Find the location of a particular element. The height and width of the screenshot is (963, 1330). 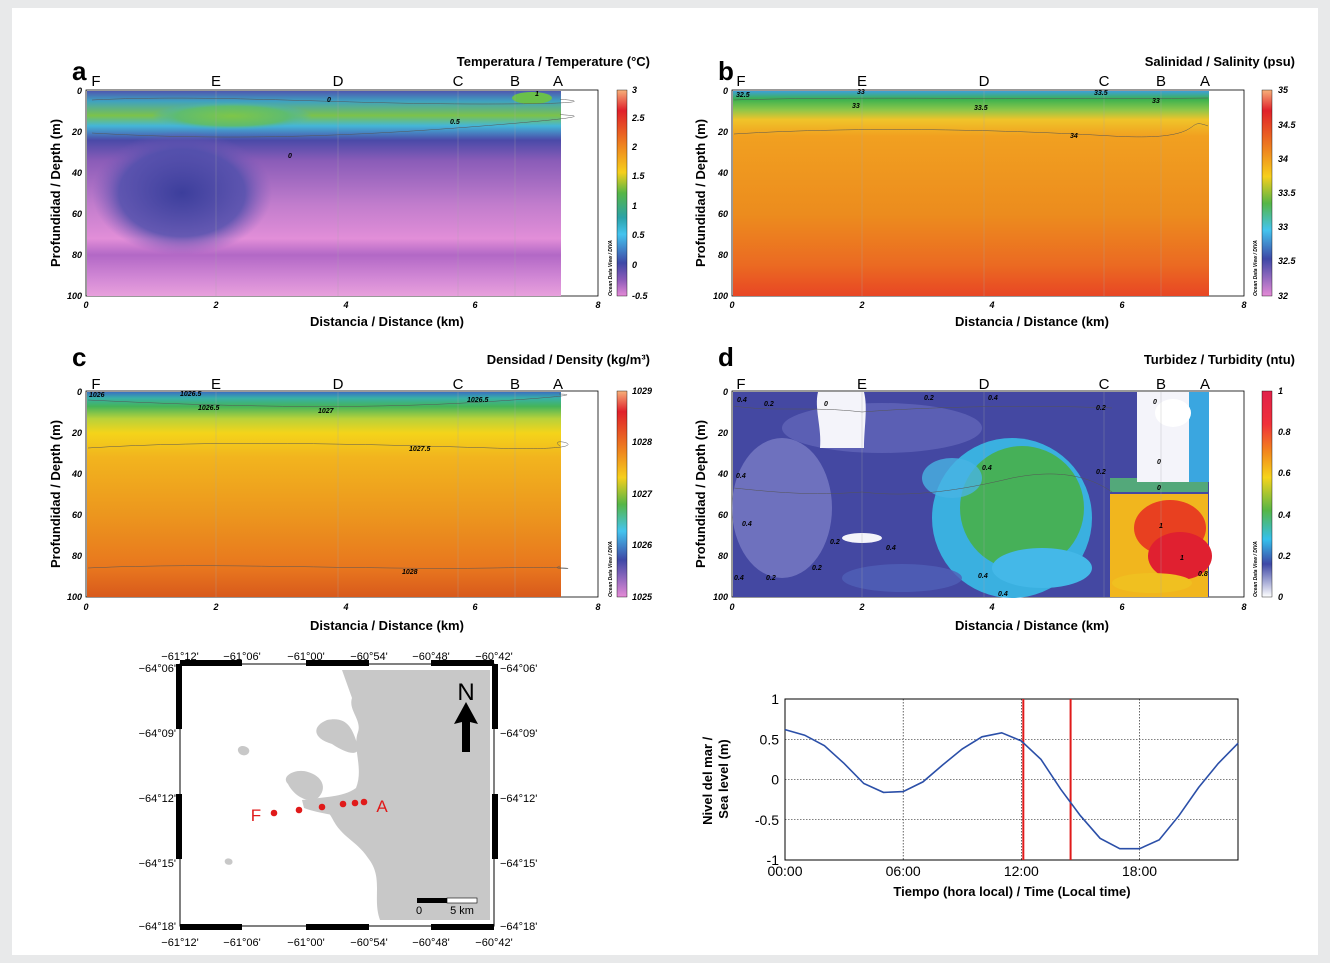

contour-label: 0.5 is located at coordinates (455, 122).